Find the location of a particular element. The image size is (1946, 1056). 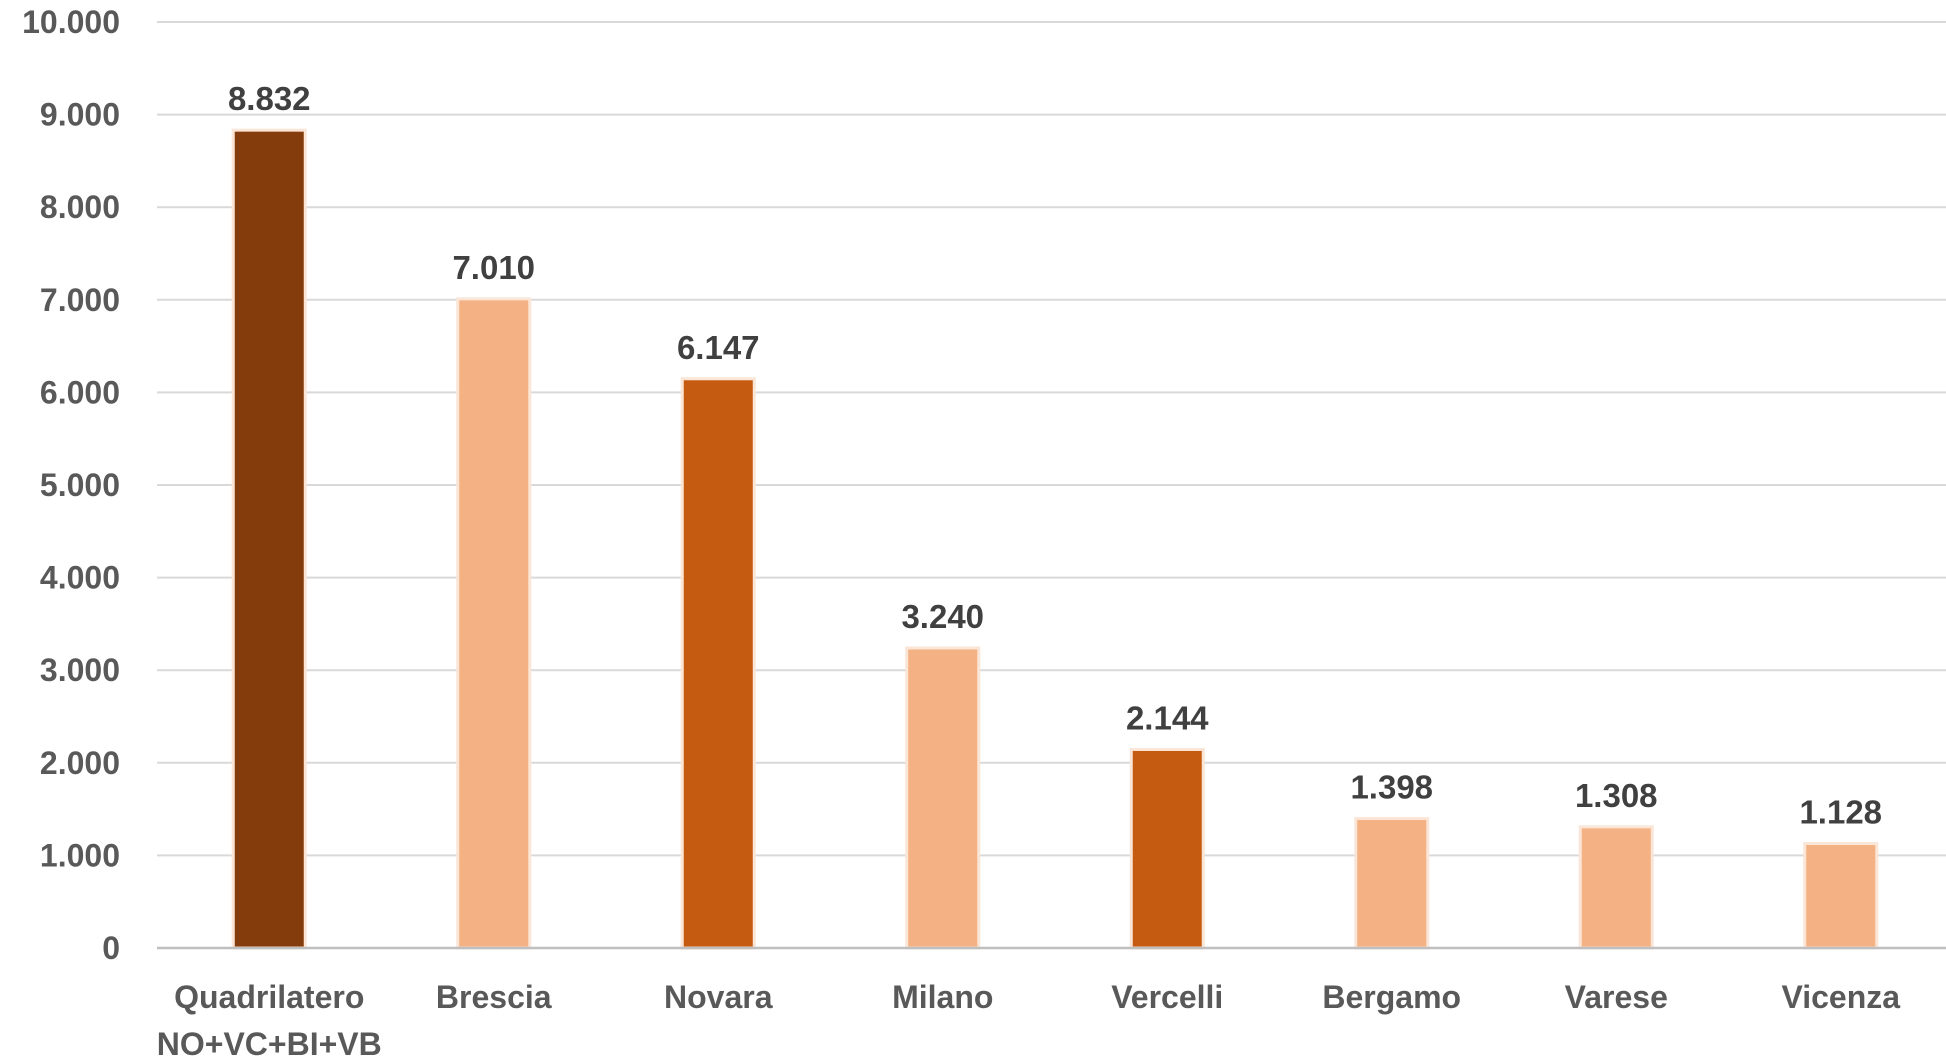

data-label: 1.398 is located at coordinates (1391, 787).